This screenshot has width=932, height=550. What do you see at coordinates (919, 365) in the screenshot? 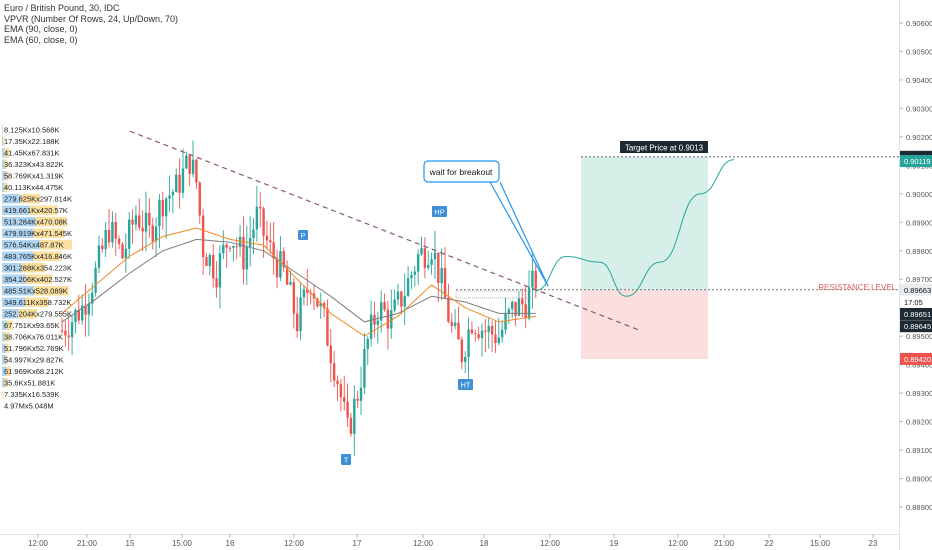
I see `price-tick-label: 0.89400` at bounding box center [919, 365].